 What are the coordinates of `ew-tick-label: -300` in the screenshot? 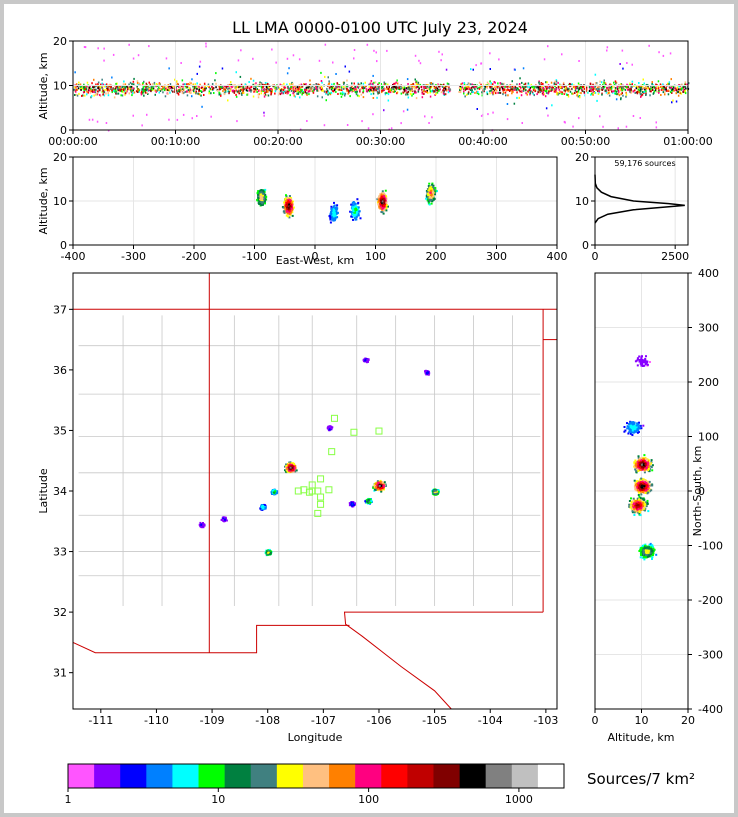 It's located at (133, 256).